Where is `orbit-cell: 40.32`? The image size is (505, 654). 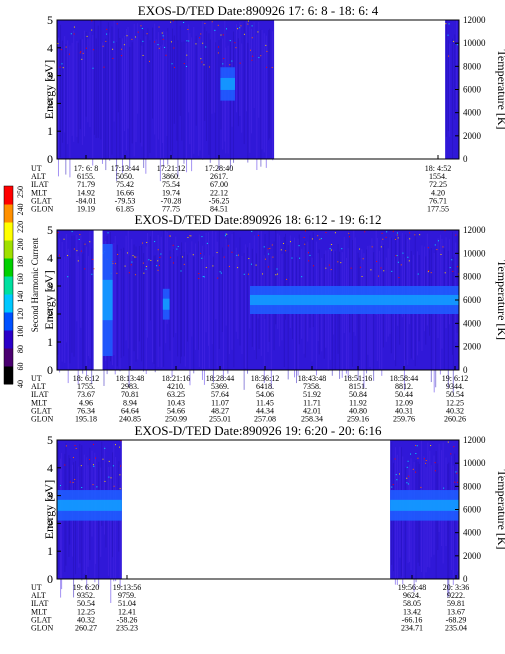 orbit-cell: 40.32 is located at coordinates (455, 410).